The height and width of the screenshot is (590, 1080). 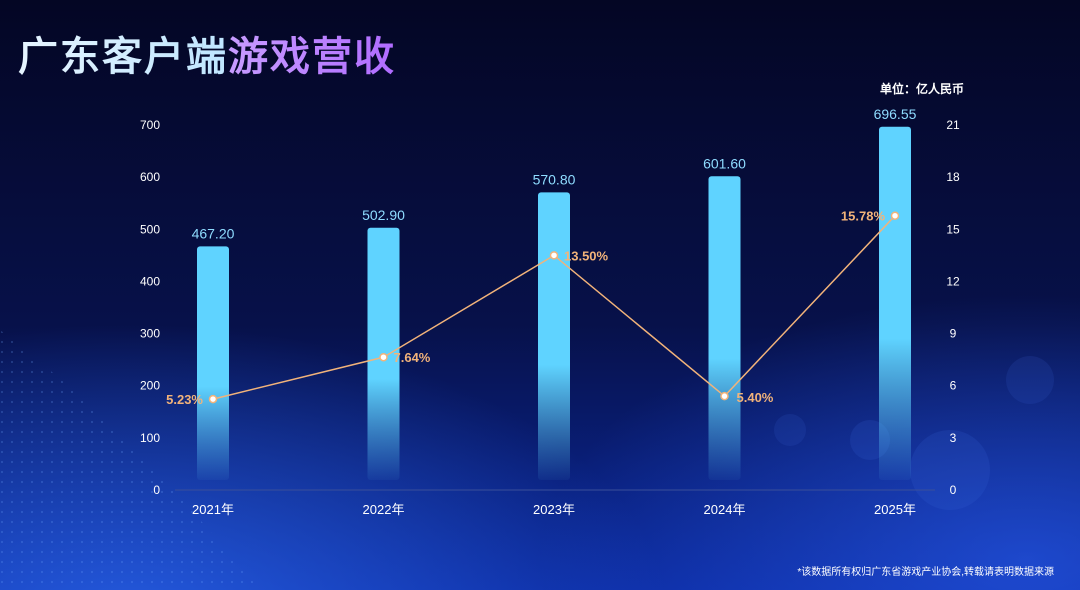 I want to click on y-axis-left: 0 100 200 300 400 500 600 700, so click(x=150, y=307).